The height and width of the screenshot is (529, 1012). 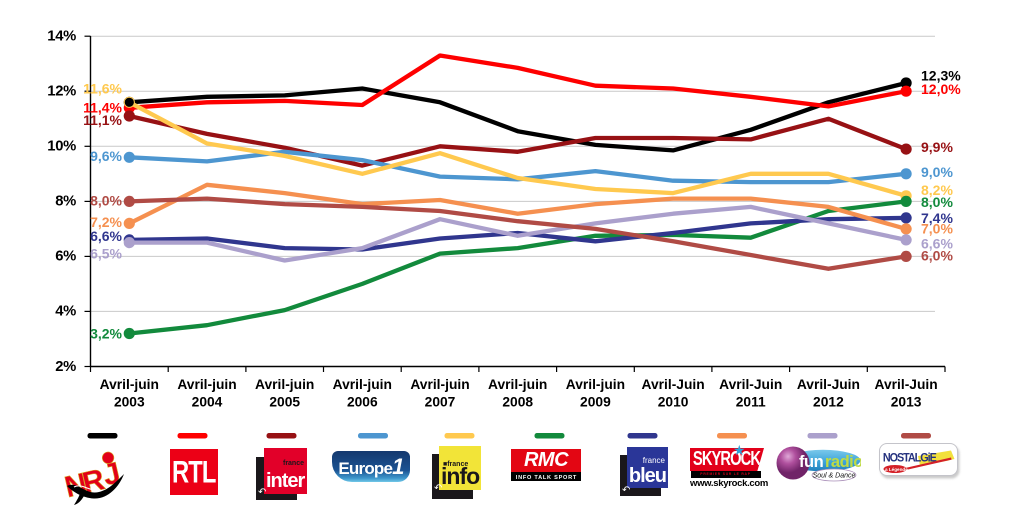 What do you see at coordinates (129, 401) in the screenshot?
I see `svg-text: 2003` at bounding box center [129, 401].